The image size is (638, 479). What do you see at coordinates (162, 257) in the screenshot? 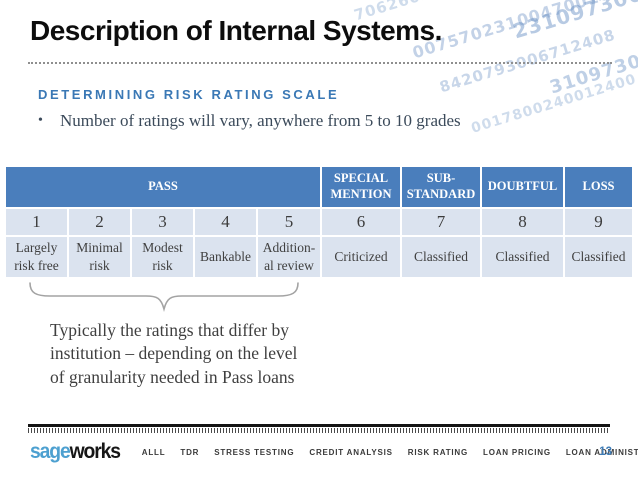
I see `description-cell: Modest risk` at bounding box center [162, 257].